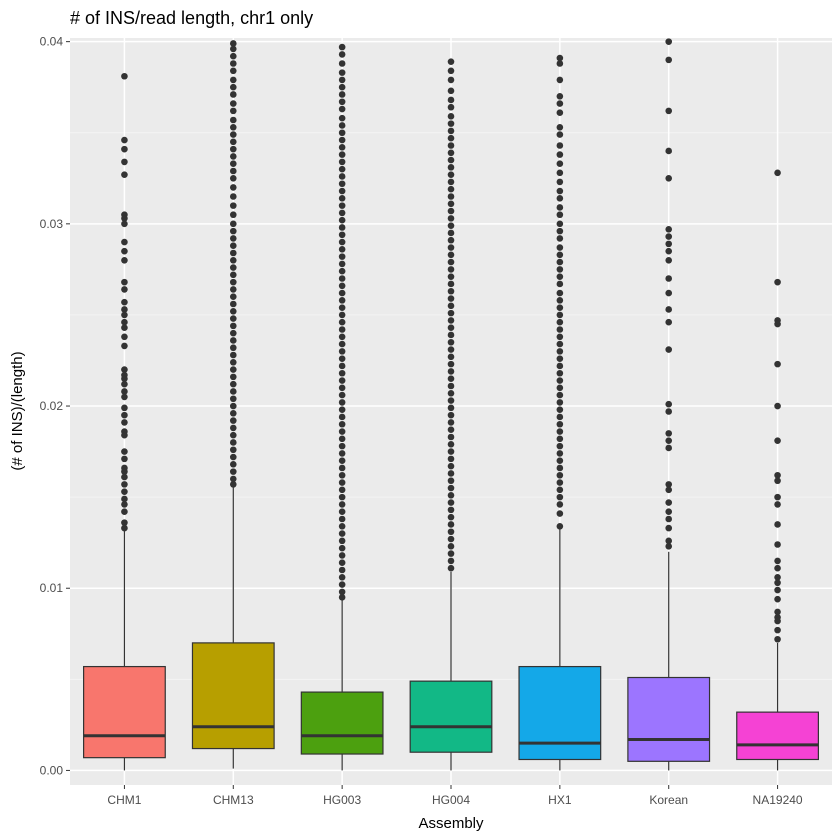 The width and height of the screenshot is (840, 840). I want to click on x-axis: CHM1 CHM13 HG003 HG004 HX1 Korean NA19240, so click(455, 796).